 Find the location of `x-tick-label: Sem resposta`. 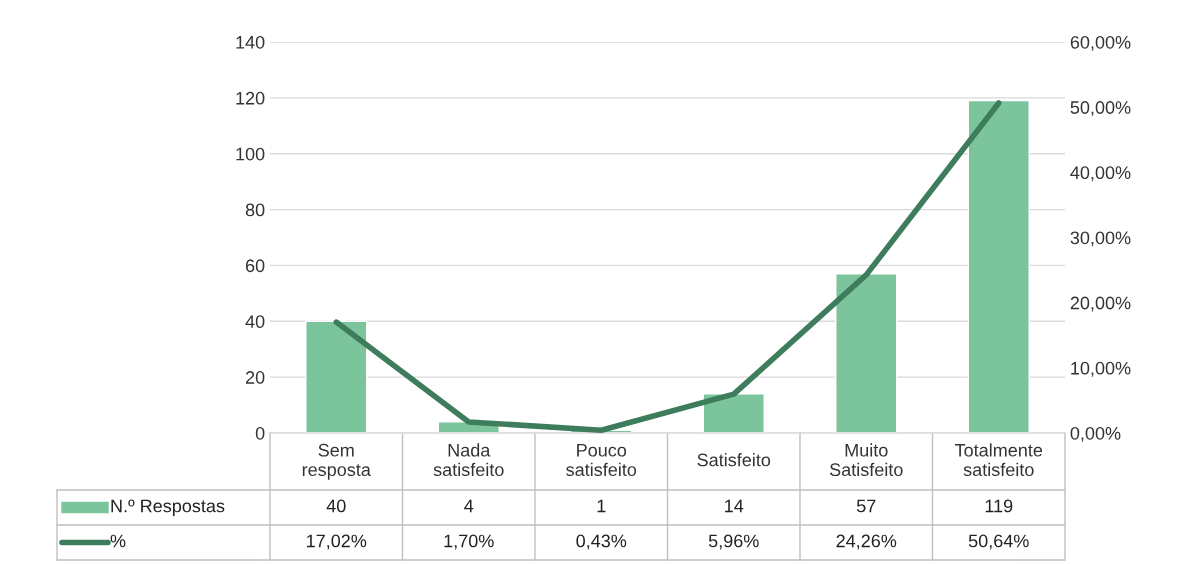

x-tick-label: Sem resposta is located at coordinates (336, 461).